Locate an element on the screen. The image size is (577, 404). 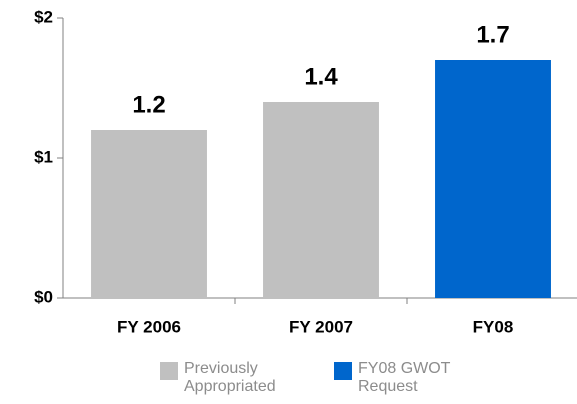
legend-label: Previously Appropriated is located at coordinates (230, 377).